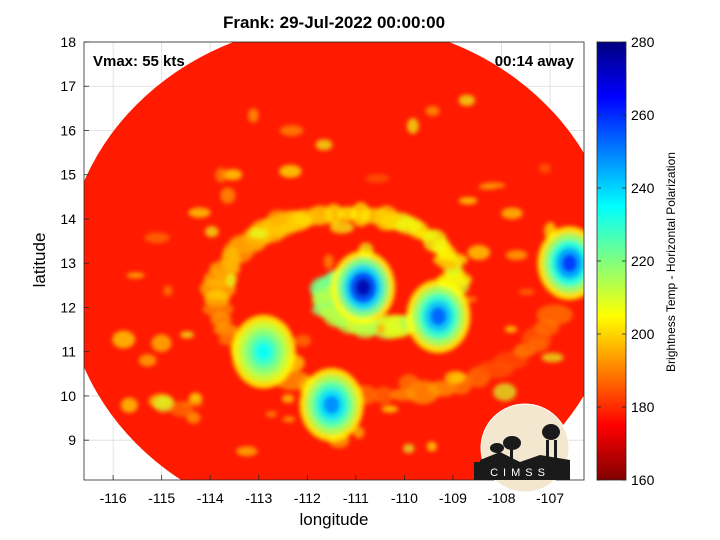 The image size is (720, 540). What do you see at coordinates (68, 86) in the screenshot?
I see `y-tick-label: 17` at bounding box center [68, 86].